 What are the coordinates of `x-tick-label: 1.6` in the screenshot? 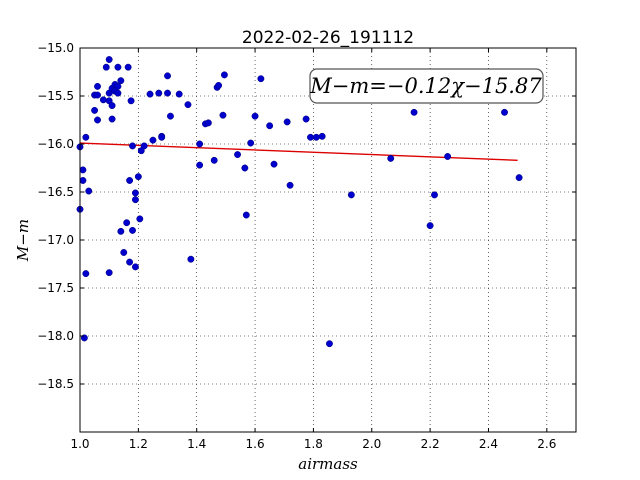 It's located at (255, 444).